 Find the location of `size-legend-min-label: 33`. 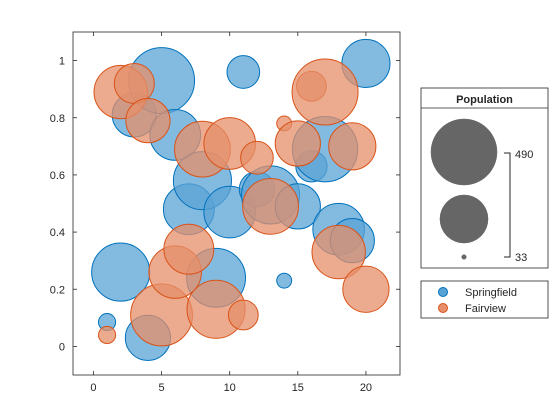

size-legend-min-label: 33 is located at coordinates (521, 258).